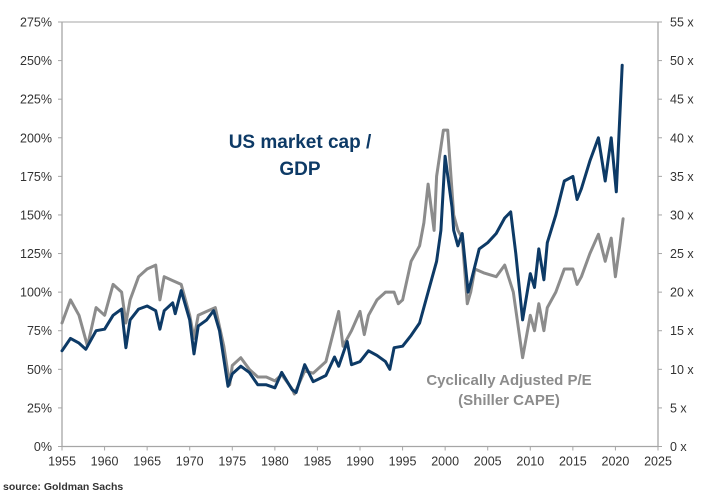 The width and height of the screenshot is (712, 493). What do you see at coordinates (682, 293) in the screenshot?
I see `right-tick-label: 20 x` at bounding box center [682, 293].